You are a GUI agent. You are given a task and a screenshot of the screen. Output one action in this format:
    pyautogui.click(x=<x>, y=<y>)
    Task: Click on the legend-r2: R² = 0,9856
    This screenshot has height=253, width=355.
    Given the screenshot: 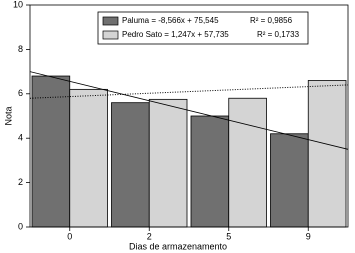 What is the action you would take?
    pyautogui.click(x=271, y=20)
    